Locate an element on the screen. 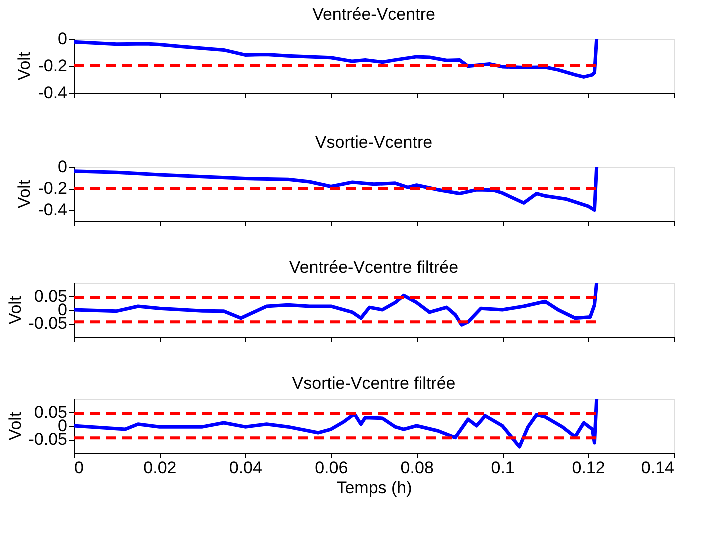 The width and height of the screenshot is (726, 538). chart-title: Vsortie-Vcentre filtrée is located at coordinates (374, 383).